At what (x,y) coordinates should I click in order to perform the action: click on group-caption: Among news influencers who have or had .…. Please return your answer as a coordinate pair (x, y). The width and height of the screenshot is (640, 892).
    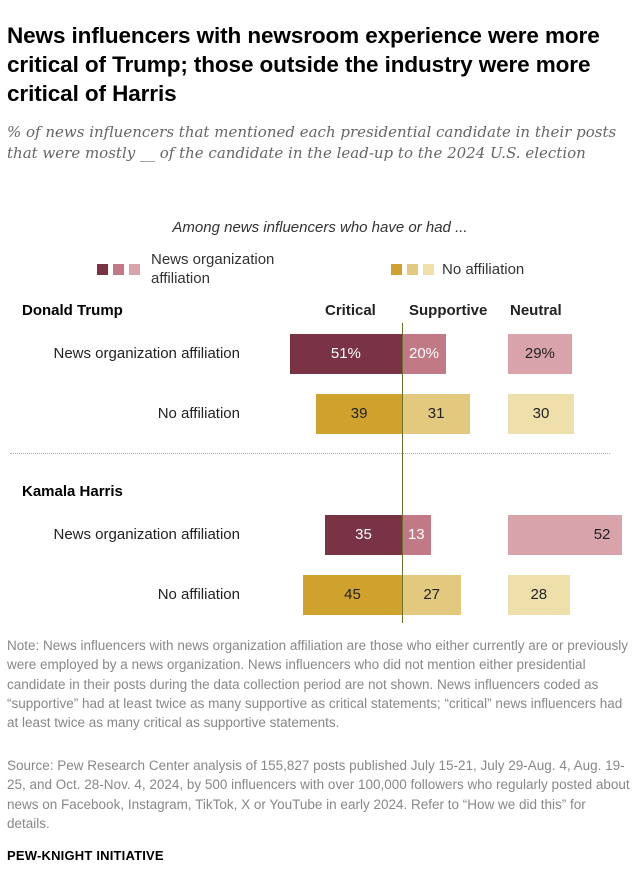
    Looking at the image, I should click on (320, 227).